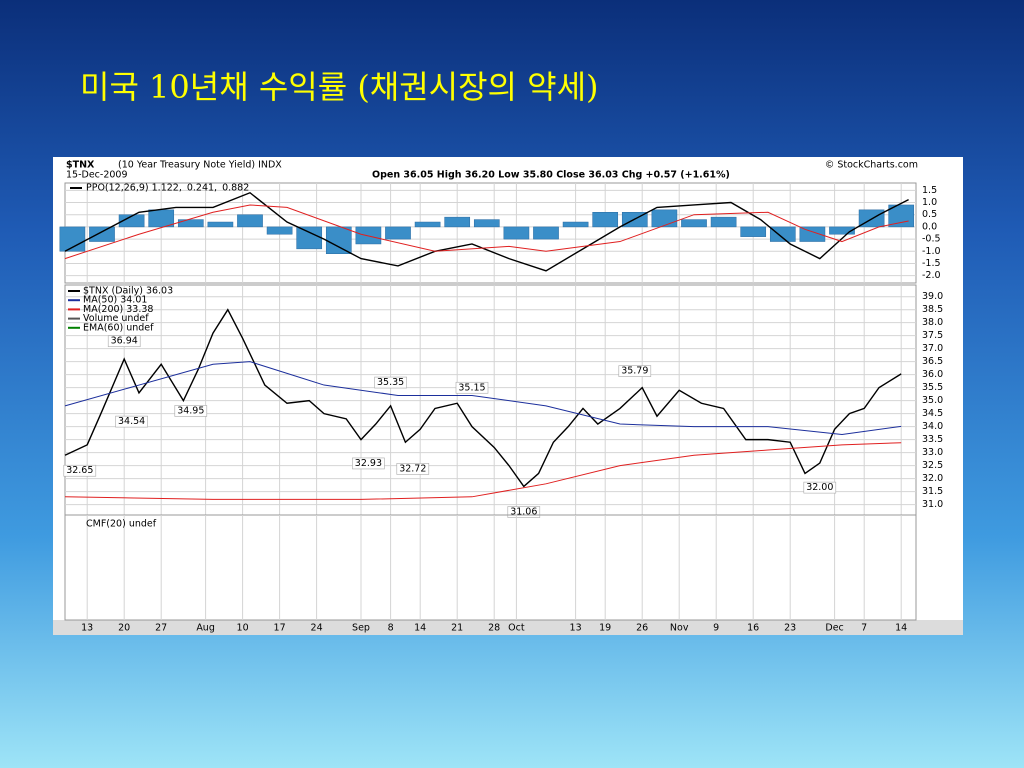 The height and width of the screenshot is (768, 1024). I want to click on y-tick-label: 39.0, so click(932, 296).